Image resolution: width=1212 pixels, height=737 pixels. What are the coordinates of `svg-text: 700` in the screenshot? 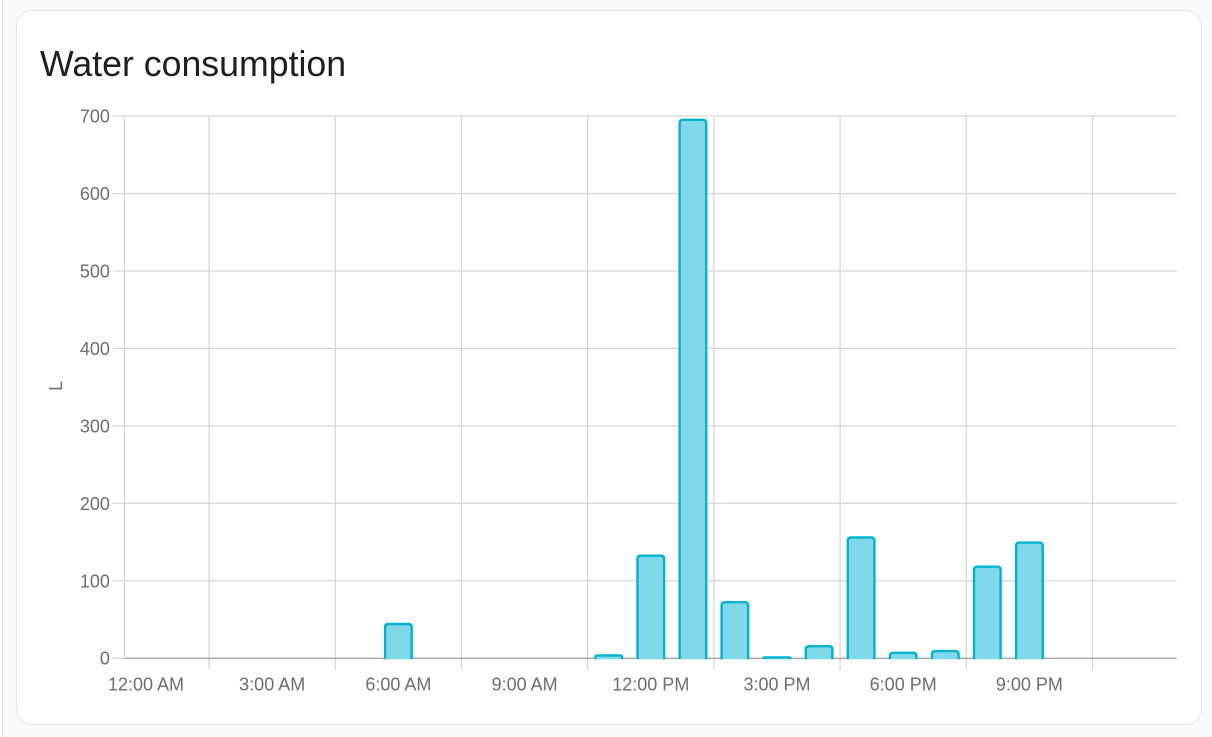 It's located at (95, 117).